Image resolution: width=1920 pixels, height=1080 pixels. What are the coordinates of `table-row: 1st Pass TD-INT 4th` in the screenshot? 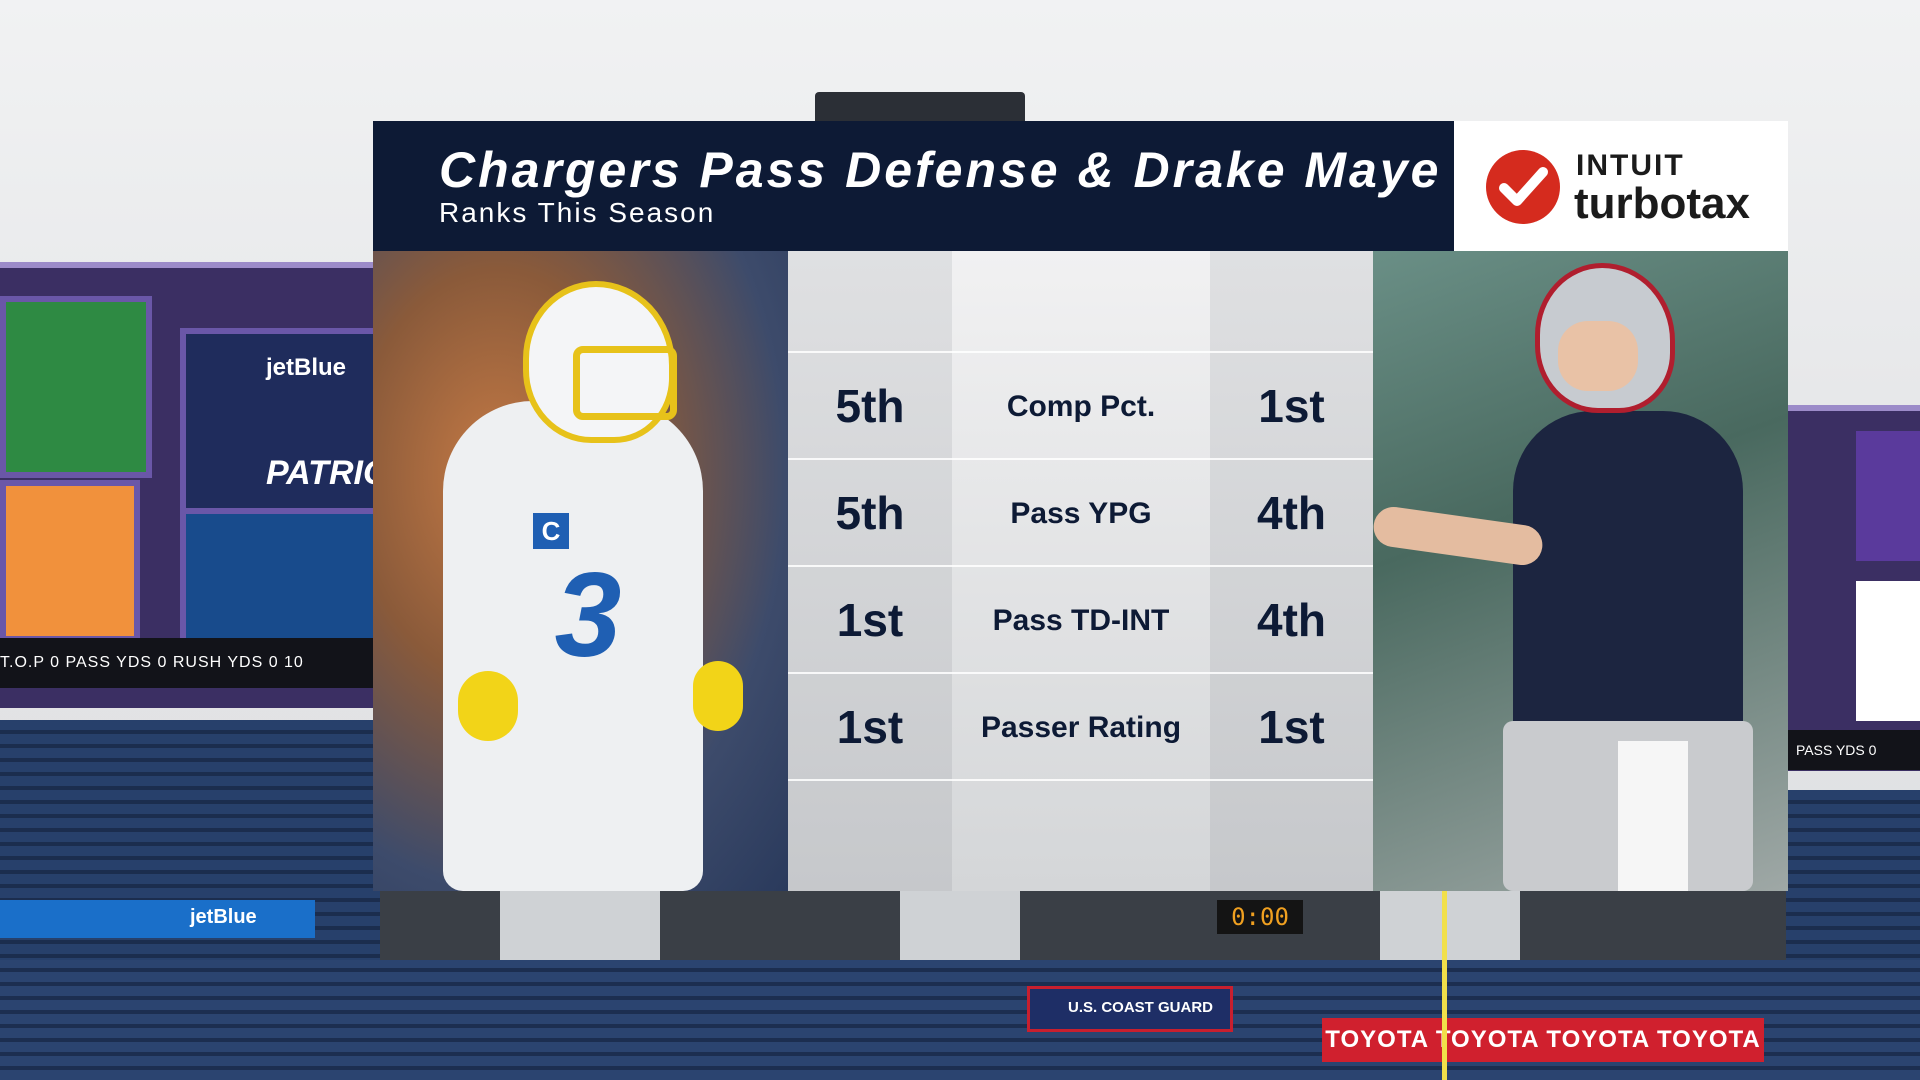 It's located at (1080, 619).